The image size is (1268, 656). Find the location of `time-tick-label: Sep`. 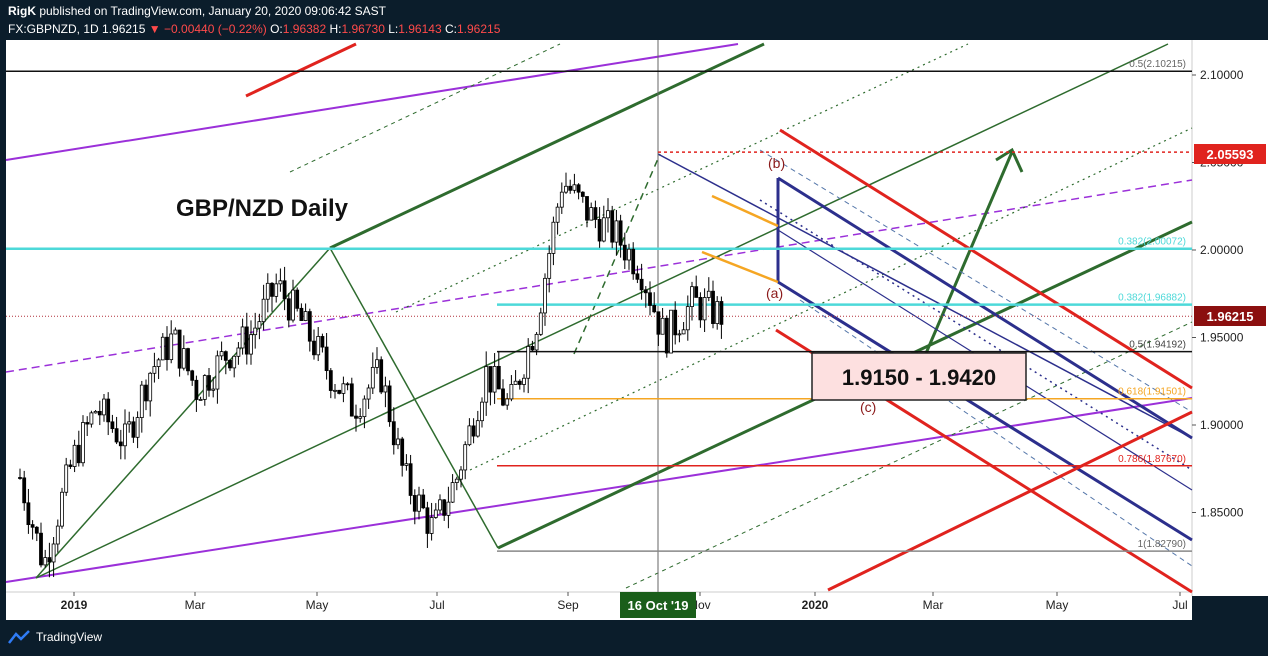

time-tick-label: Sep is located at coordinates (568, 605).